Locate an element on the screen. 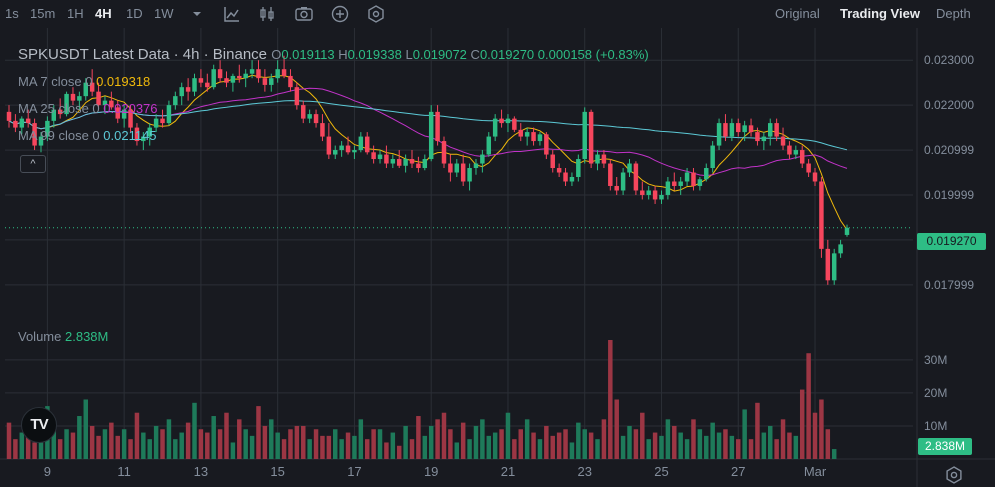 The image size is (995, 487). settings-hex-icon is located at coordinates (376, 14).